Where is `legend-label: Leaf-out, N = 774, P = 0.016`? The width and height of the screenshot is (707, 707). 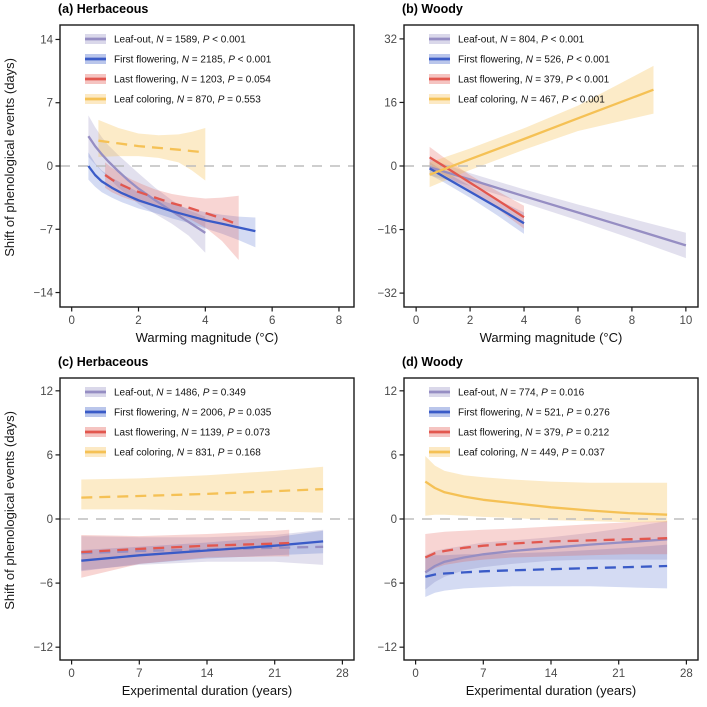
legend-label: Leaf-out, N = 774, P = 0.016 is located at coordinates (521, 393).